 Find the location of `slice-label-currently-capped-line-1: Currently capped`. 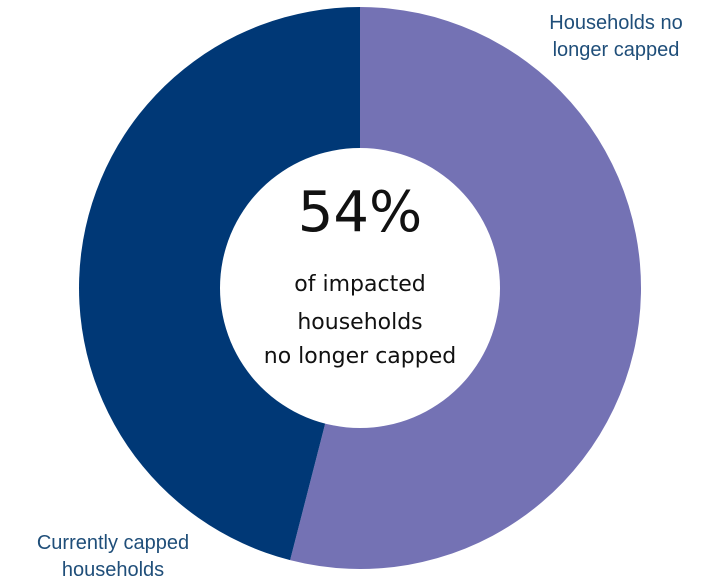

slice-label-currently-capped-line-1: Currently capped is located at coordinates (113, 543).